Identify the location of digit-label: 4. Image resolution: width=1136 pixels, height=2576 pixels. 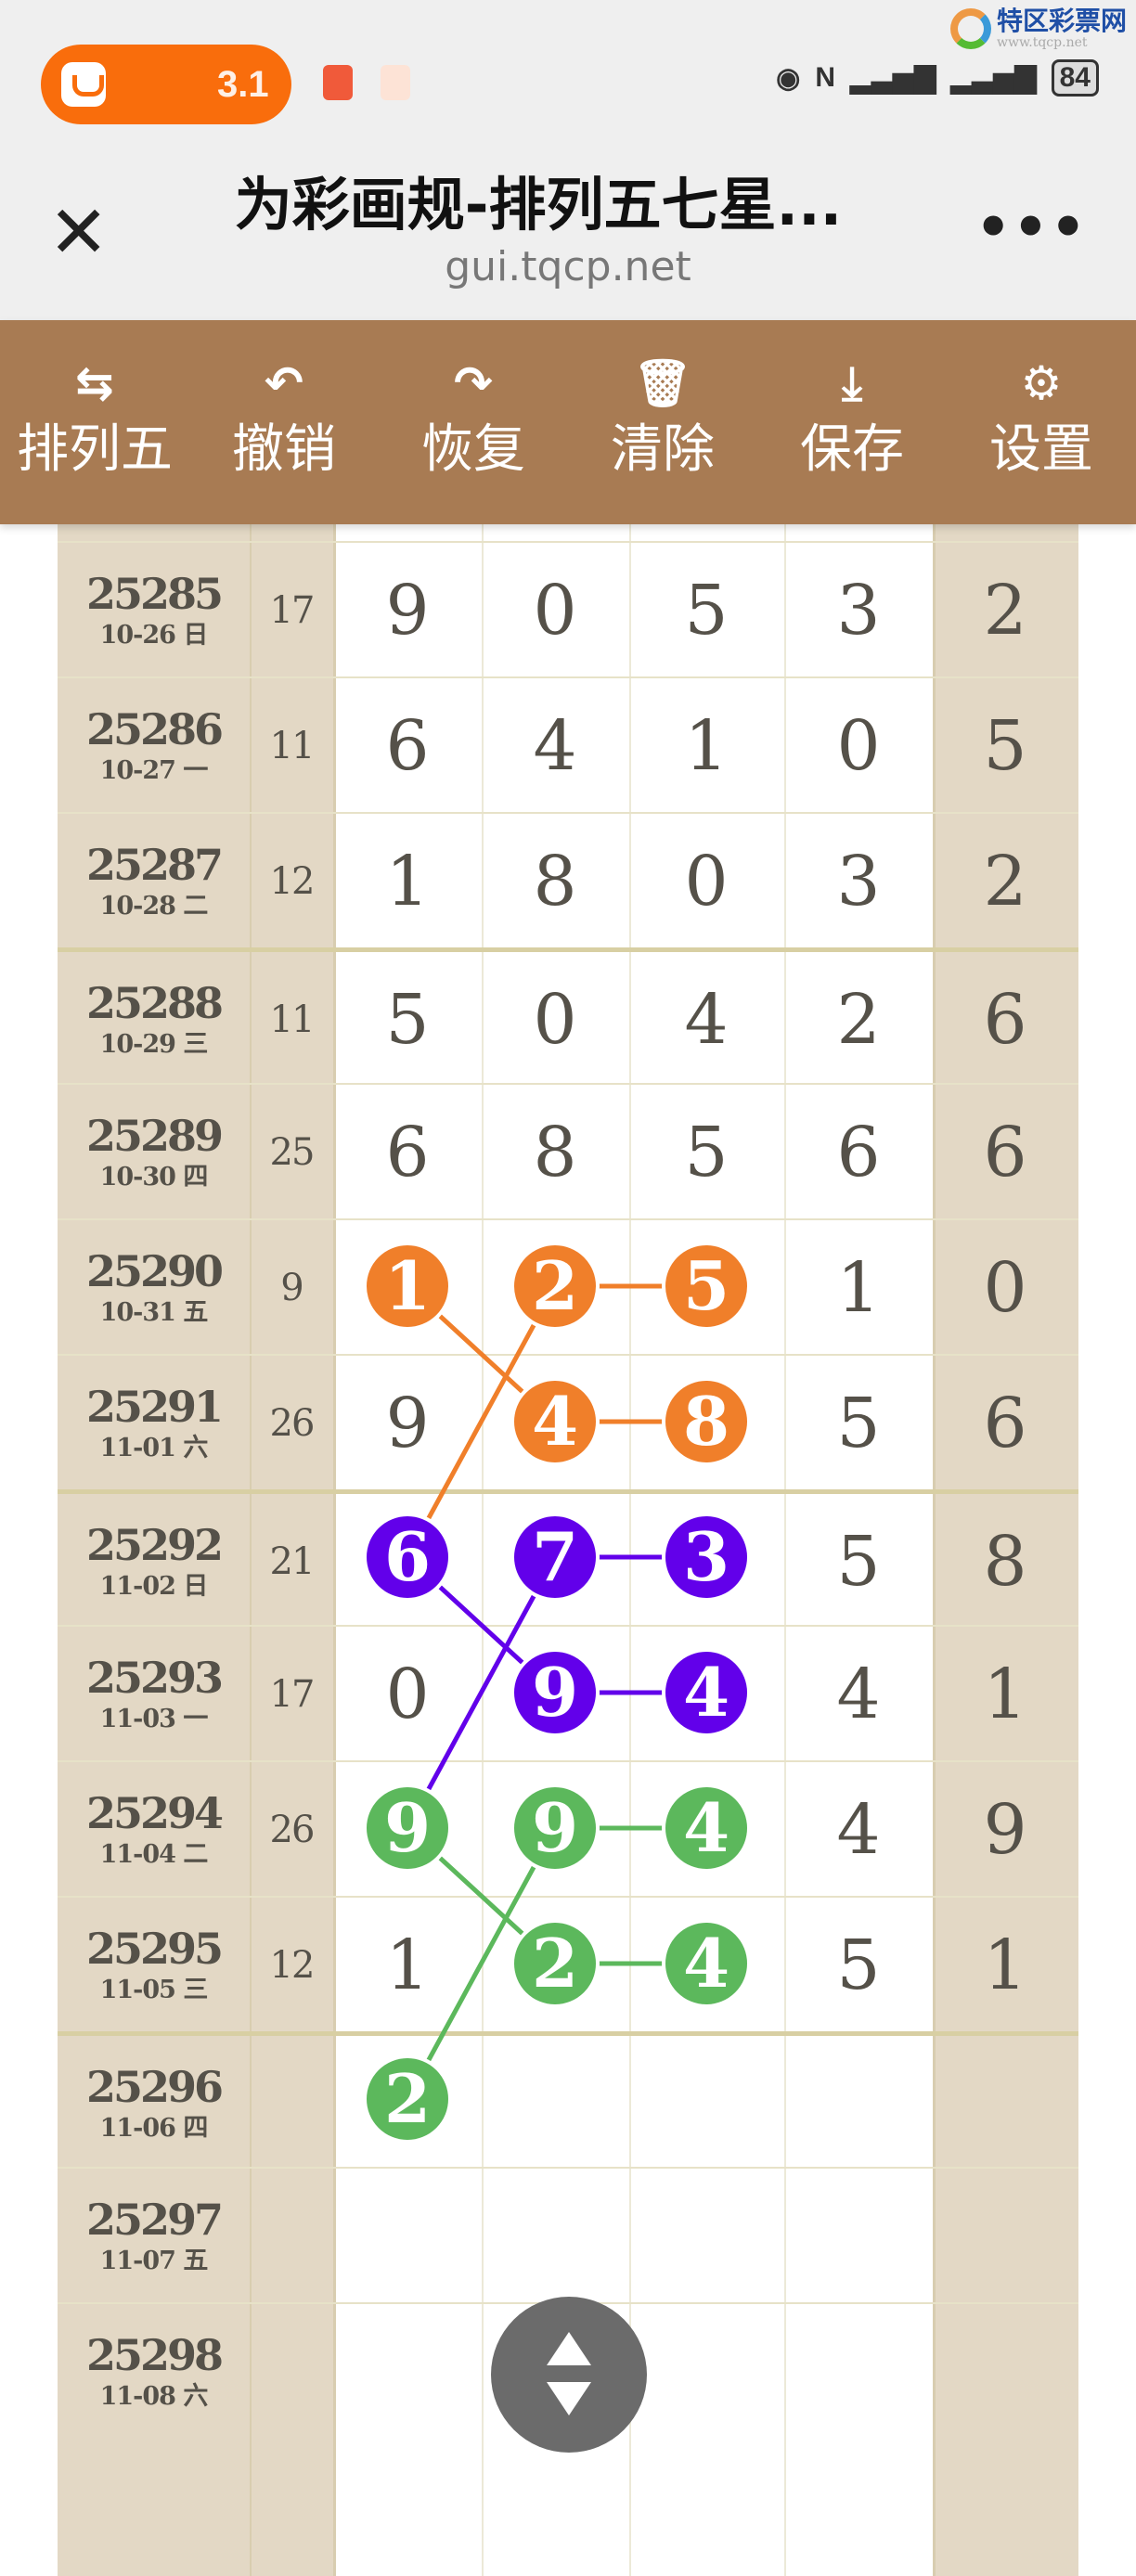
(706, 1963).